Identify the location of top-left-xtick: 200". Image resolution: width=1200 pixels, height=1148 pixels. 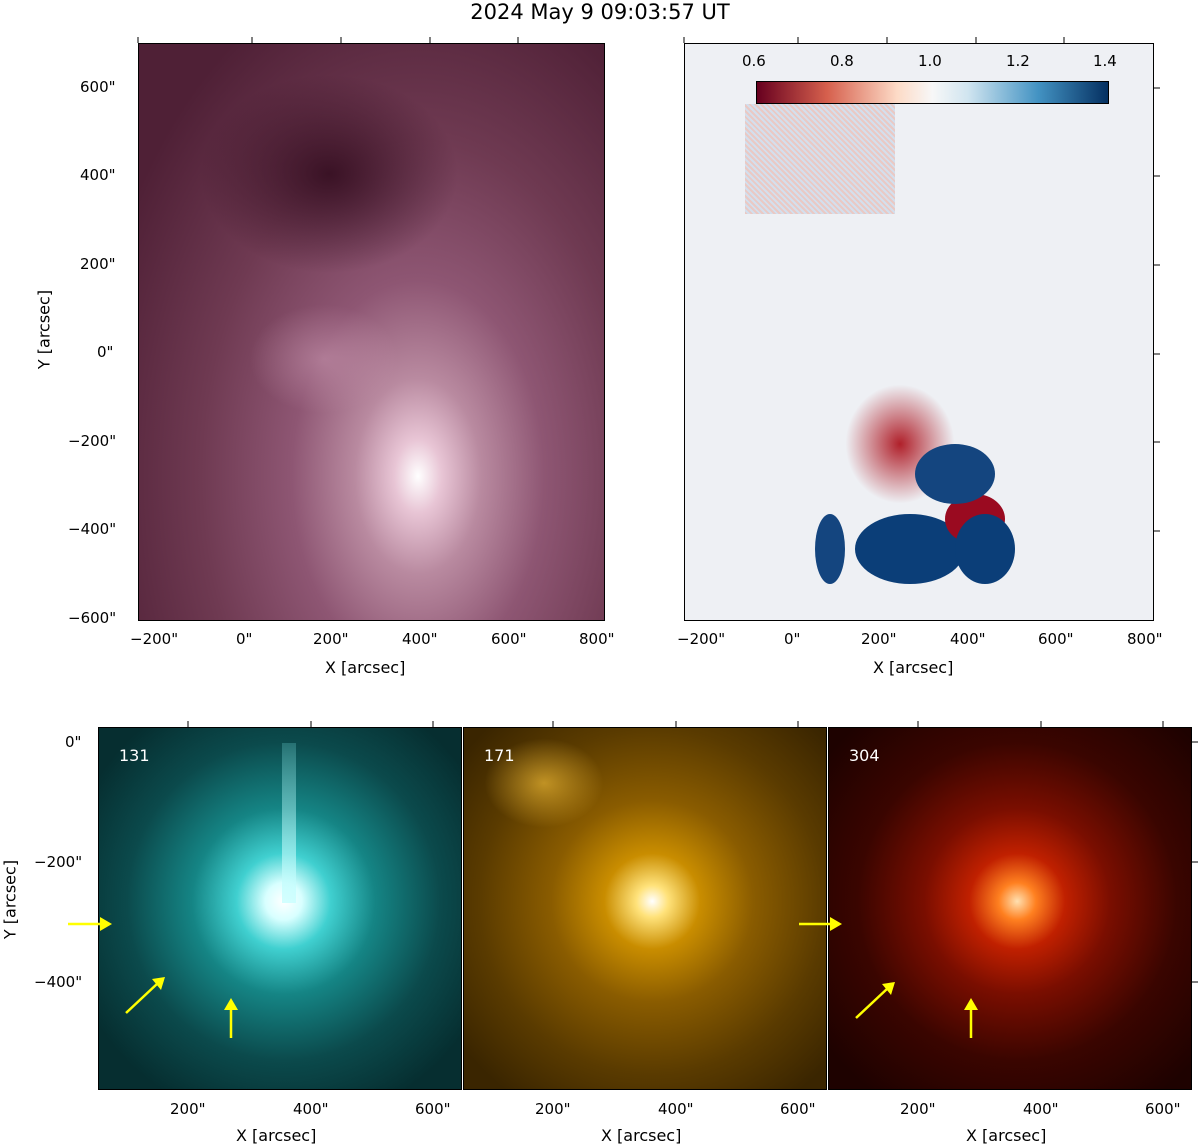
(331, 639).